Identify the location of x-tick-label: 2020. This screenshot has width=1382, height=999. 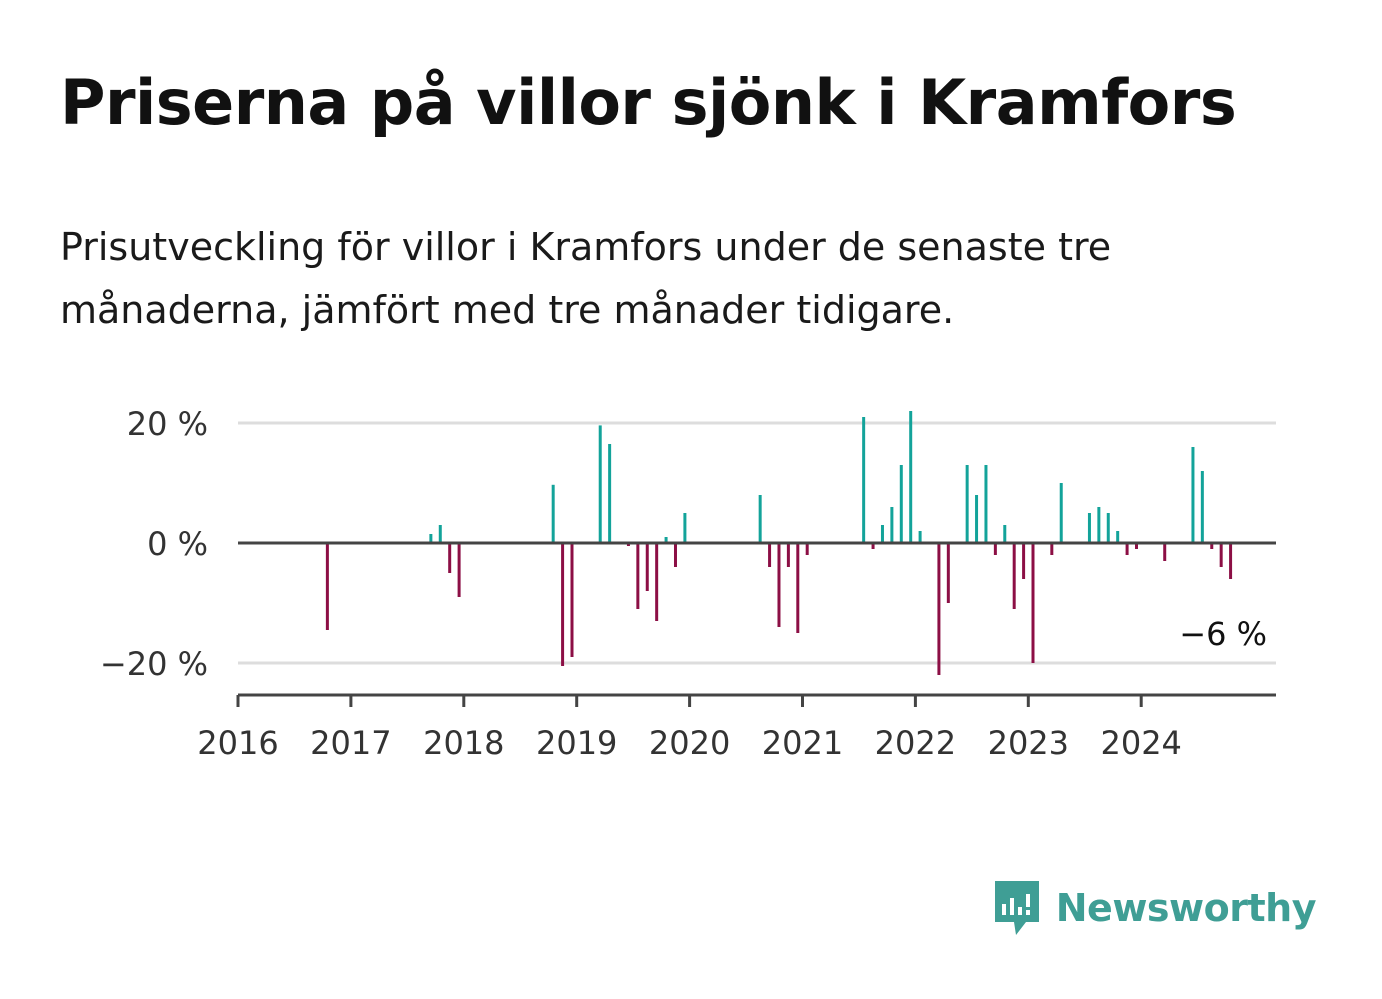
(689, 743).